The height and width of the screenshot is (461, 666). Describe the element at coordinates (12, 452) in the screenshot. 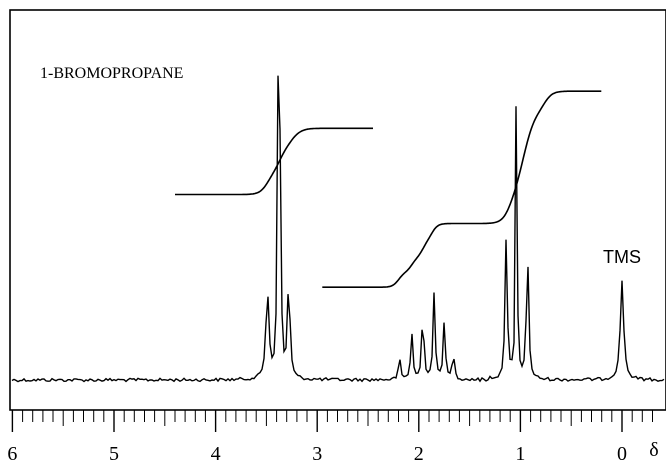

I see `x-tick-label: 6` at that location.